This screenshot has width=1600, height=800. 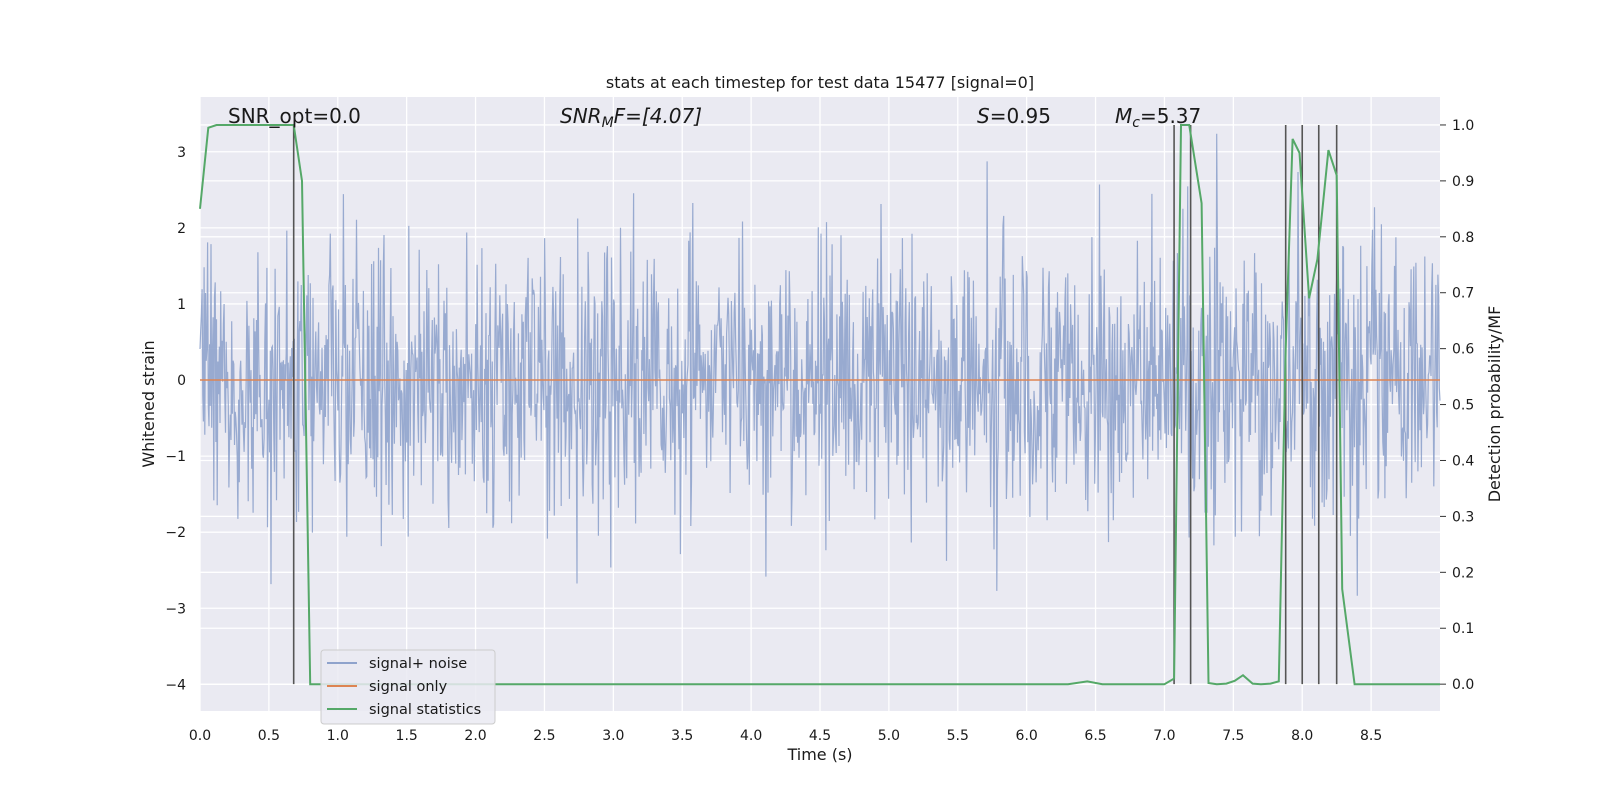 What do you see at coordinates (819, 754) in the screenshot?
I see `x-axis-label: Time (s)` at bounding box center [819, 754].